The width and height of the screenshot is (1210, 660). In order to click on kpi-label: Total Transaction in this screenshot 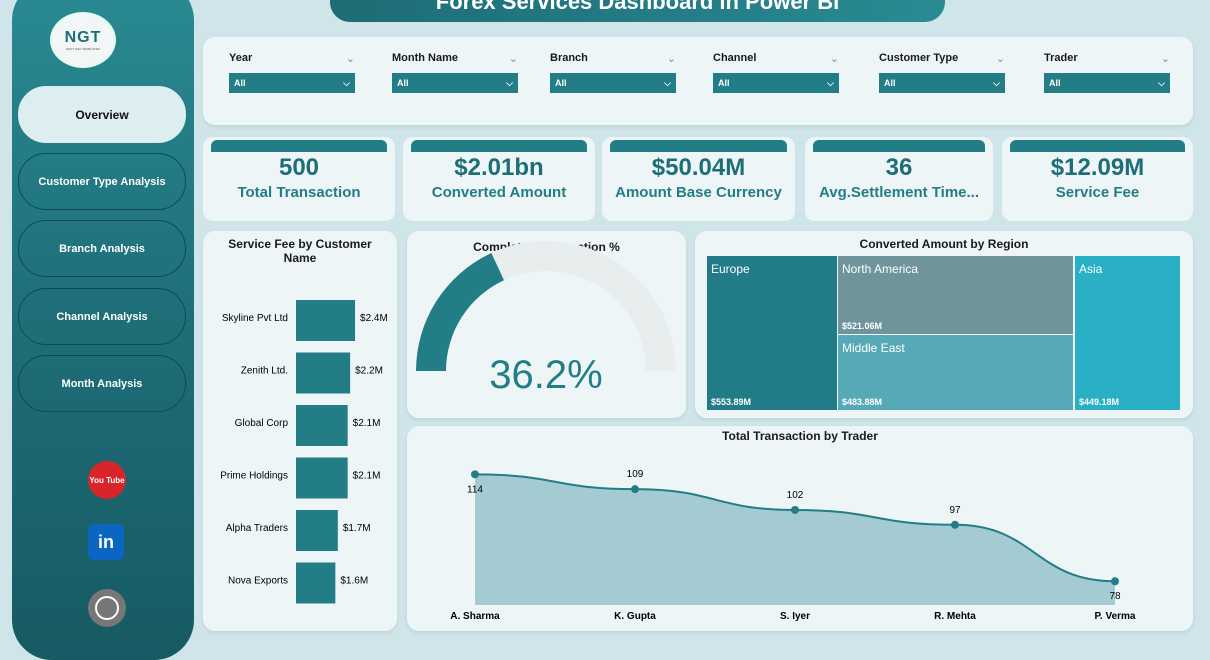, I will do `click(299, 192)`.